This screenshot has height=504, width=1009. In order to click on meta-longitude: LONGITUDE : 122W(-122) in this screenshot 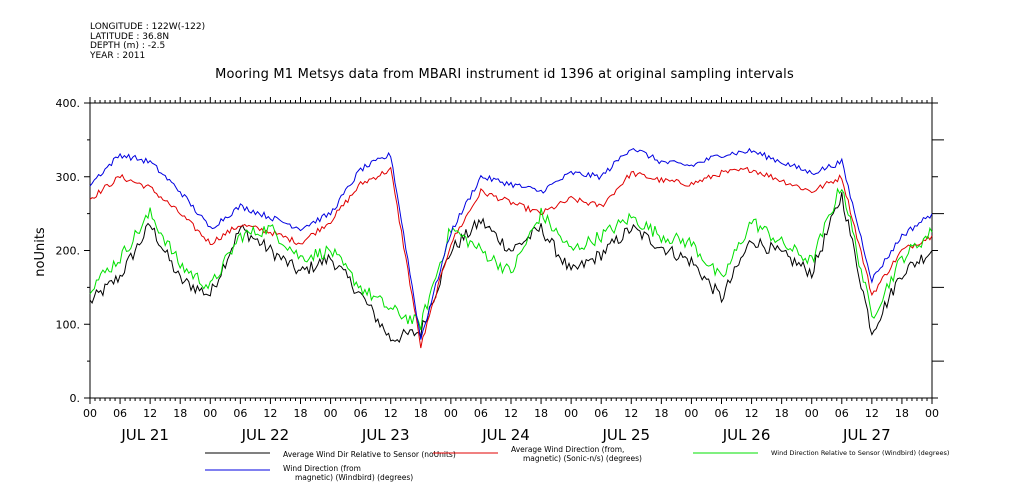, I will do `click(148, 27)`.